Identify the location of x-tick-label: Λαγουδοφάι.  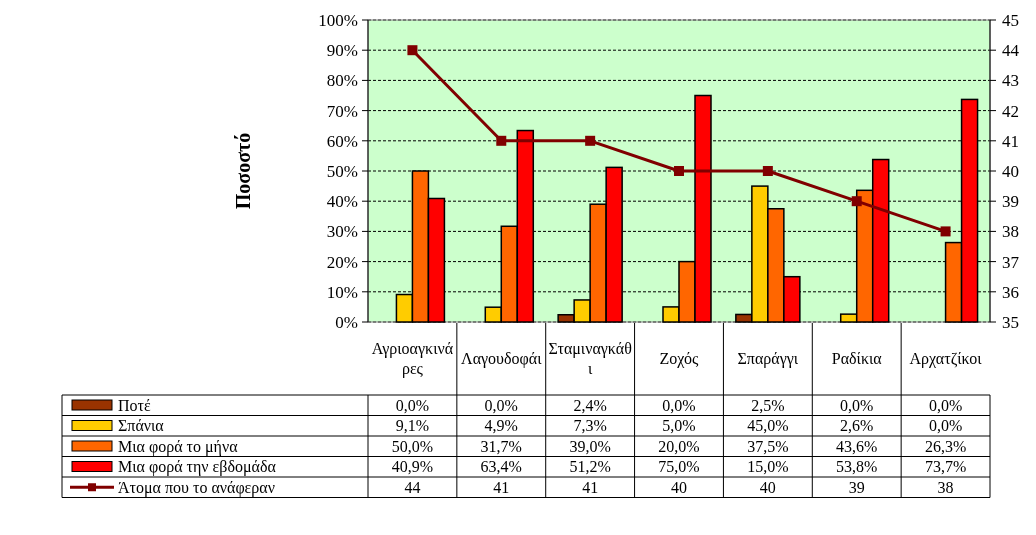
(501, 359).